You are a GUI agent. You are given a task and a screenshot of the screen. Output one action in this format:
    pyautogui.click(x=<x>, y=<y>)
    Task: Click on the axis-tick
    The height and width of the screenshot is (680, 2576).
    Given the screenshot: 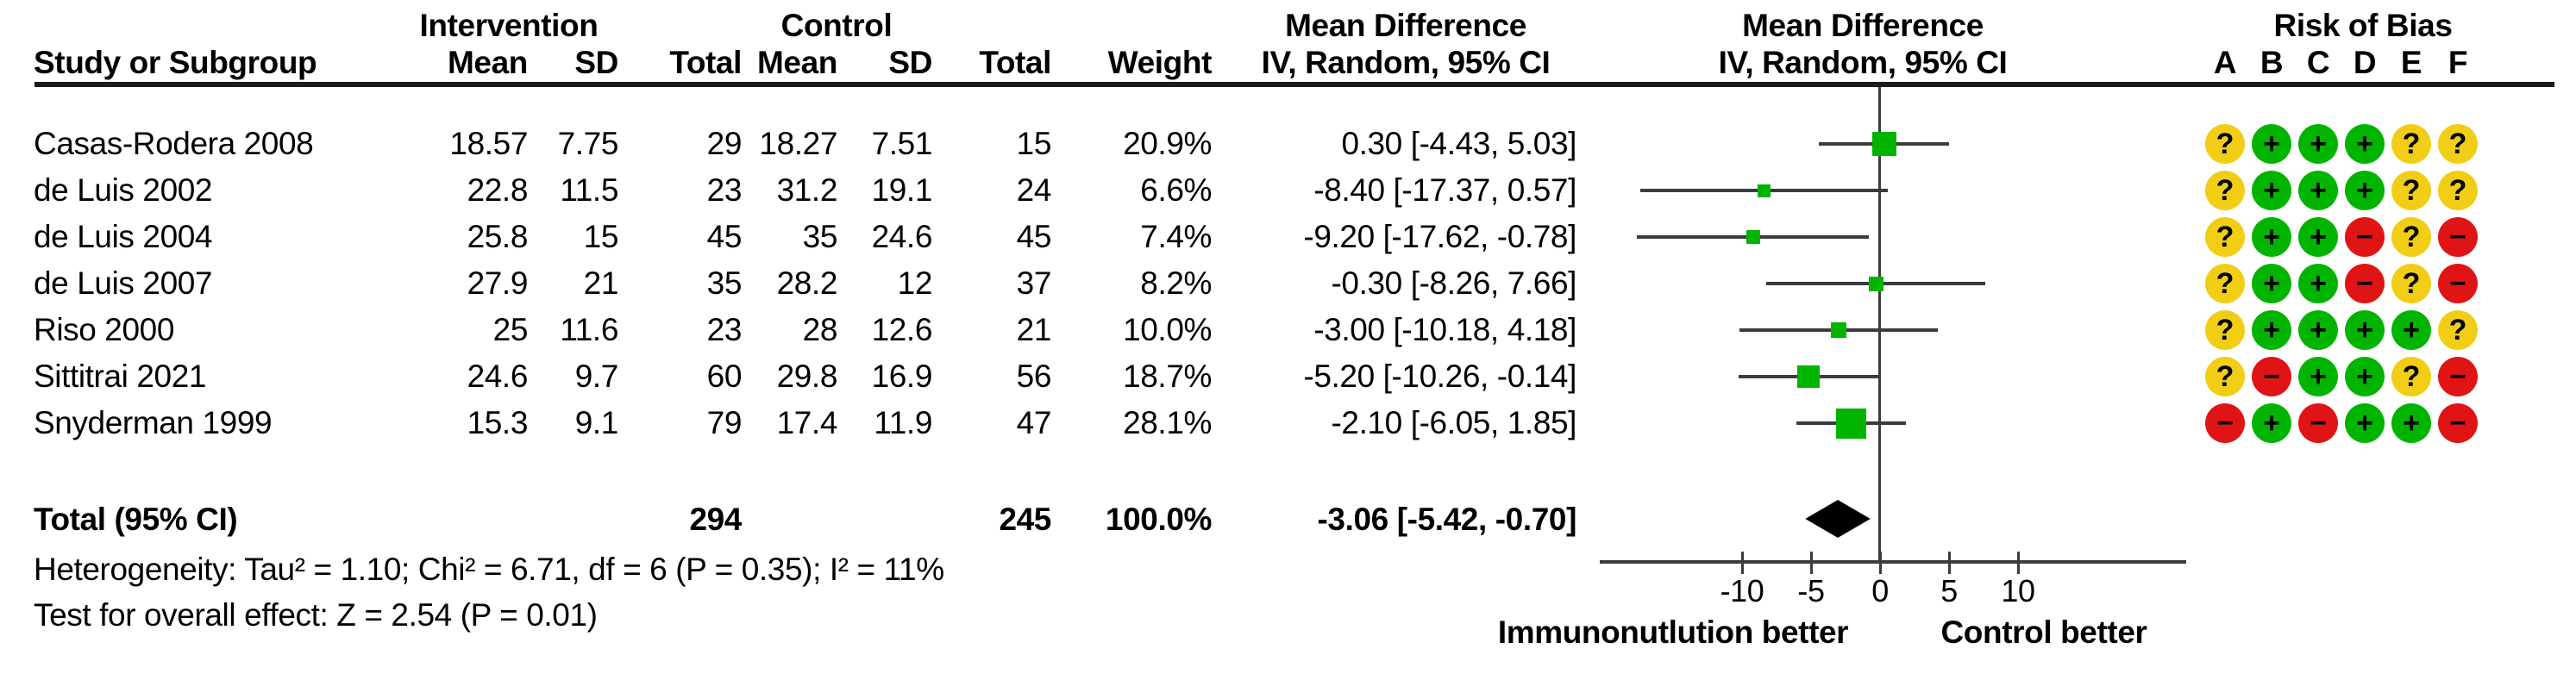 What is the action you would take?
    pyautogui.click(x=1880, y=563)
    